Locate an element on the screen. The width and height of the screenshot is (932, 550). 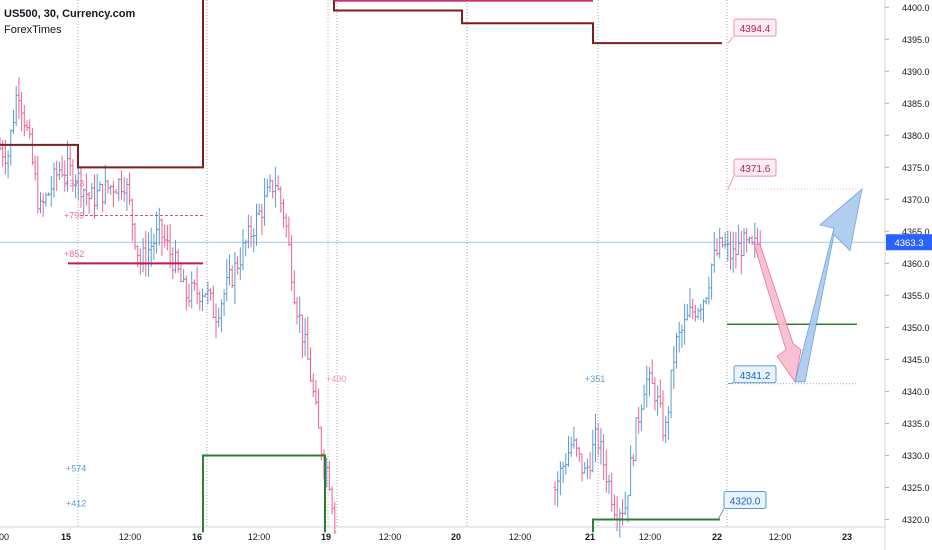
forecast-down-arrow is located at coordinates (777, 313).